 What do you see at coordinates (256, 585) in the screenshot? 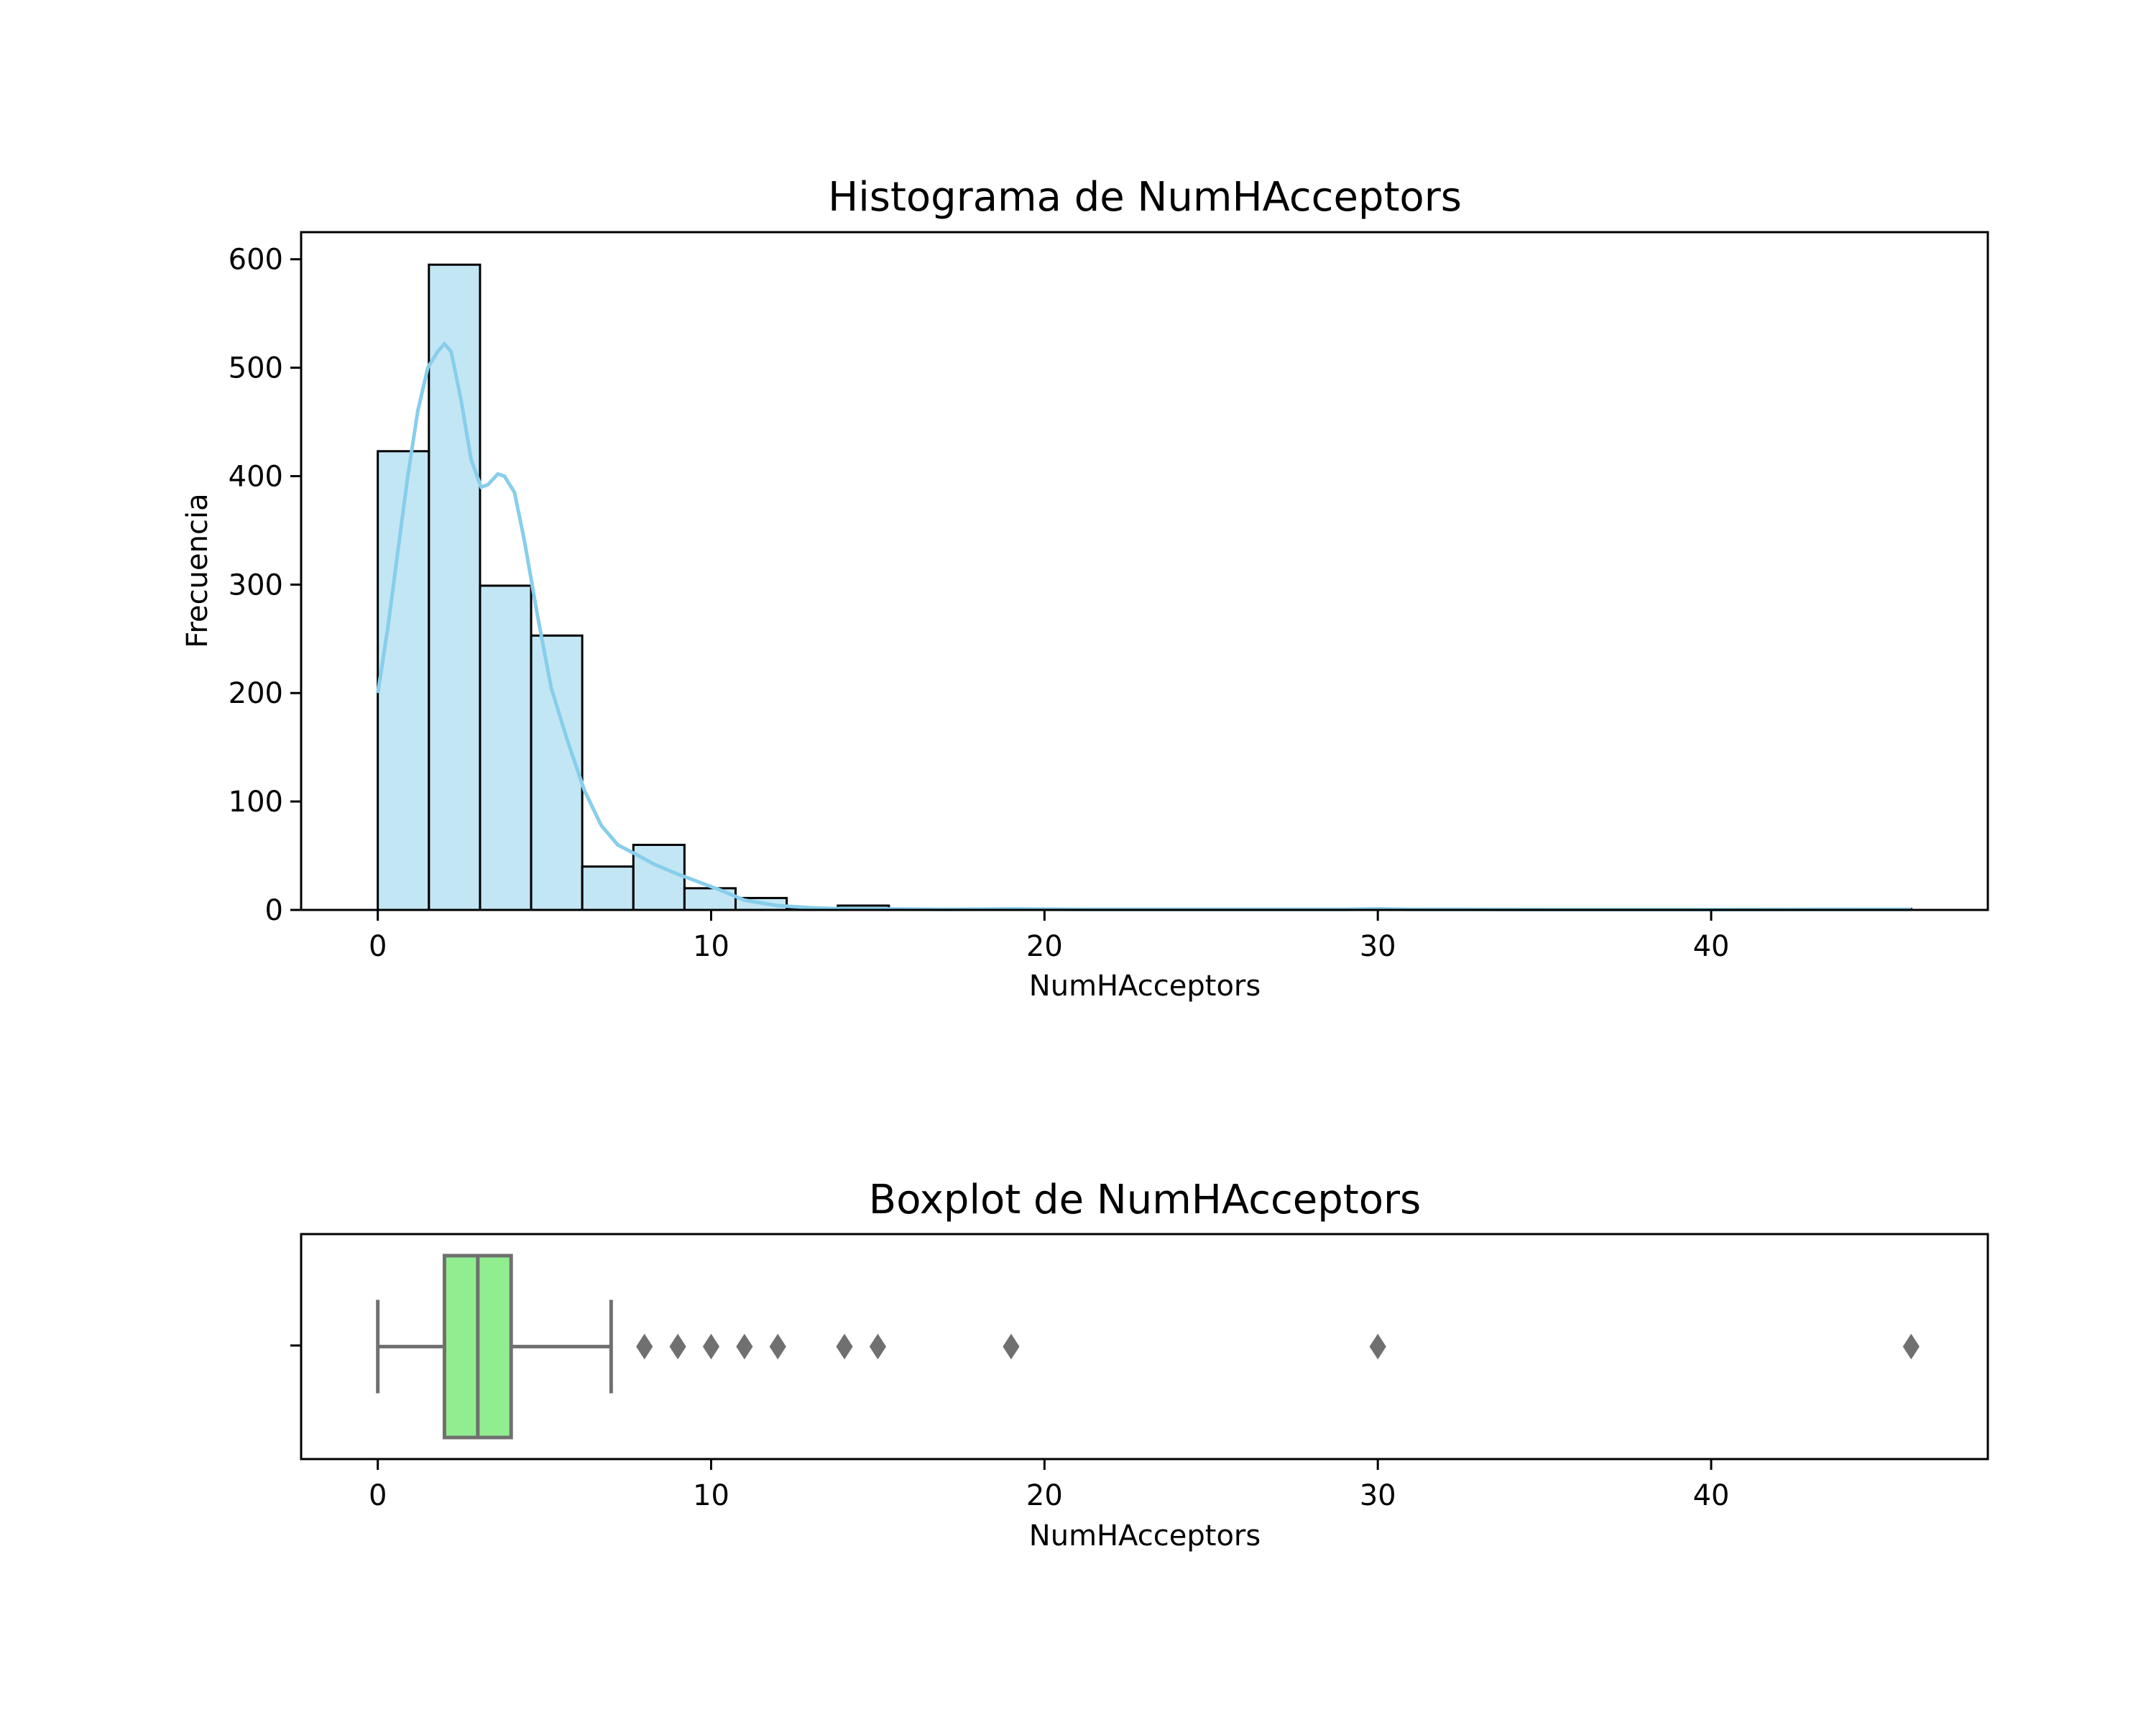
I see `histogram-y-tick-label: 300` at bounding box center [256, 585].